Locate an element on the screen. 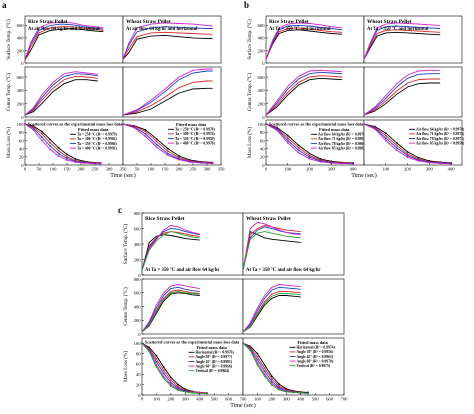 This screenshot has height=414, width=474. y-tick-label: 800 is located at coordinates (138, 213).